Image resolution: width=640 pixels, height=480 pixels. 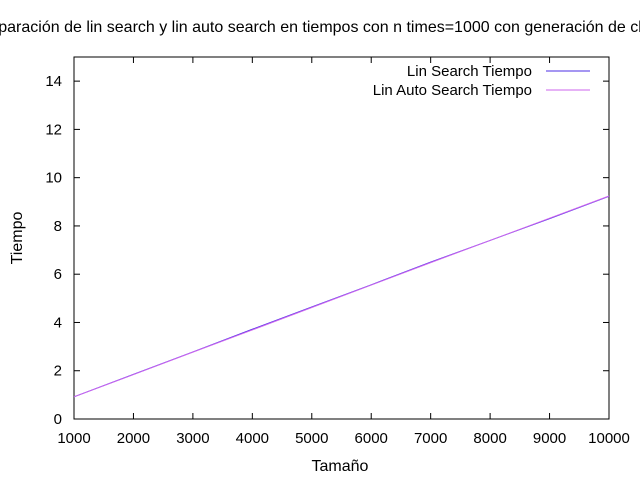 What do you see at coordinates (481, 81) in the screenshot?
I see `legend: Lin Search Tiempo Lin Auto Search Tiempo` at bounding box center [481, 81].